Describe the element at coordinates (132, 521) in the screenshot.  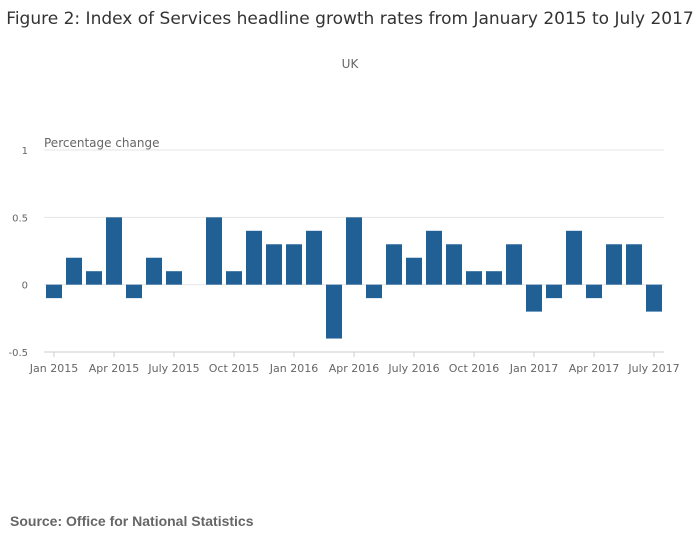
I see `source-note: Source: Office for National Statistics` at that location.